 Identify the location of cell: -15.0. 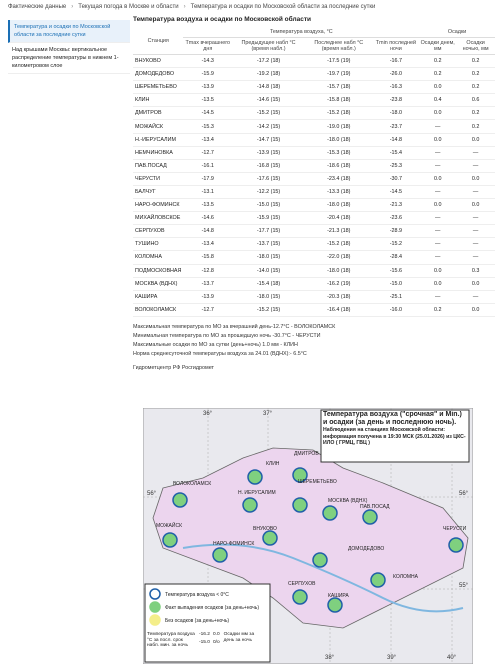
(396, 284).